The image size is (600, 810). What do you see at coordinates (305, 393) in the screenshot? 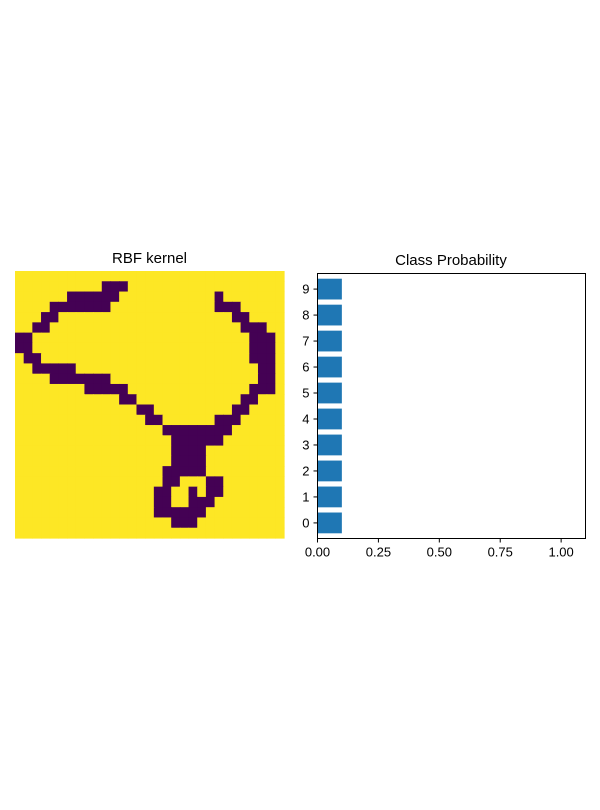
I see `y-tick-label: 5` at bounding box center [305, 393].